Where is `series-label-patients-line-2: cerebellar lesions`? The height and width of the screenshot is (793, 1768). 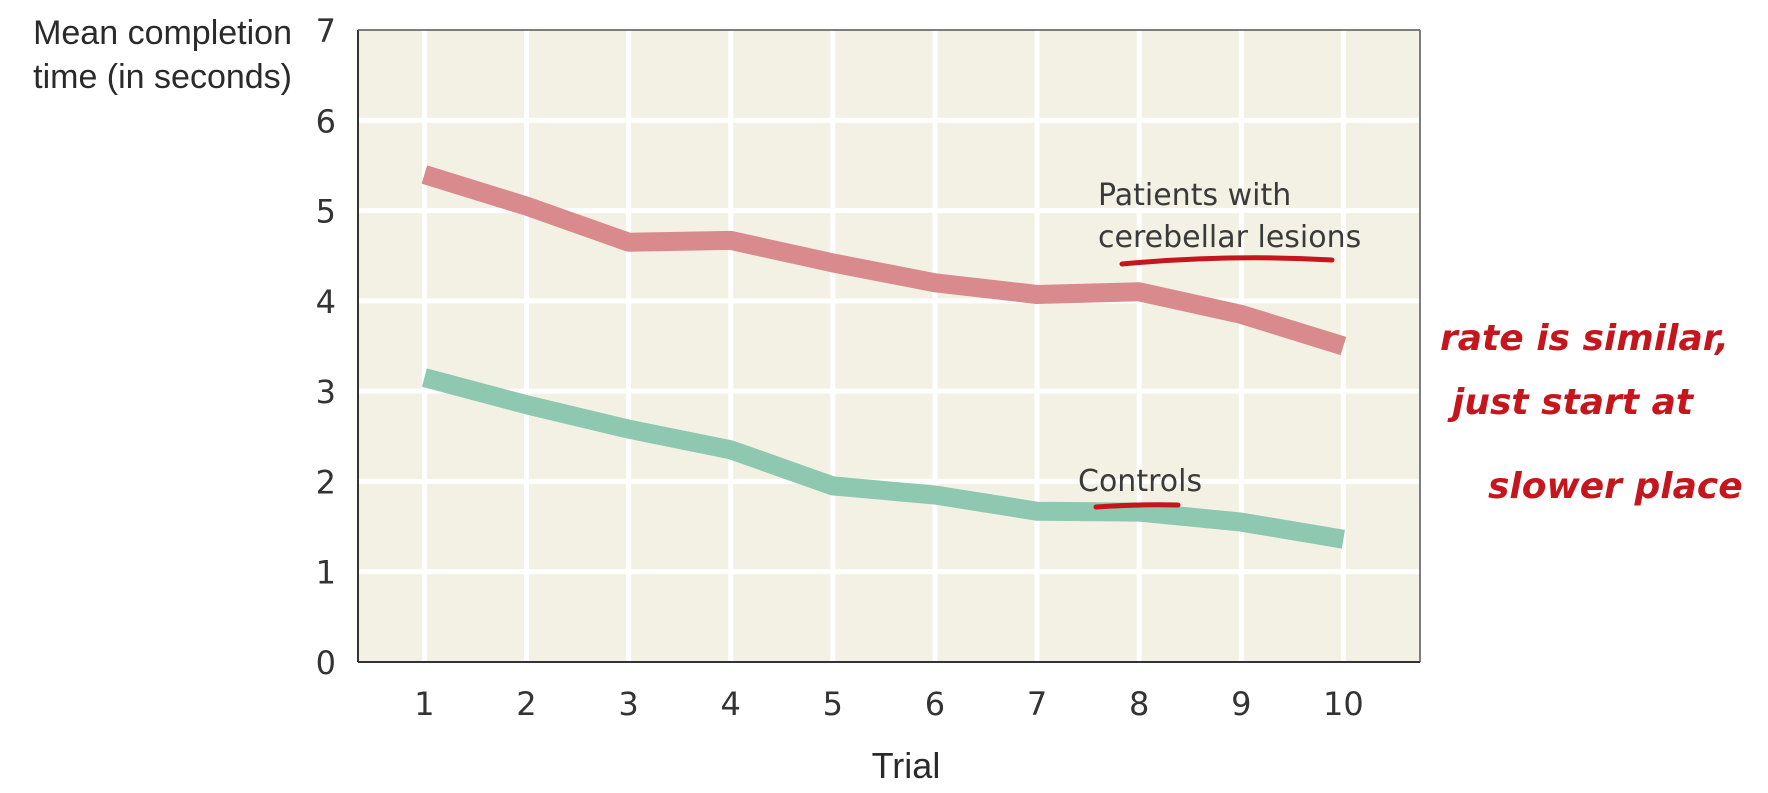 series-label-patients-line-2: cerebellar lesions is located at coordinates (1229, 237).